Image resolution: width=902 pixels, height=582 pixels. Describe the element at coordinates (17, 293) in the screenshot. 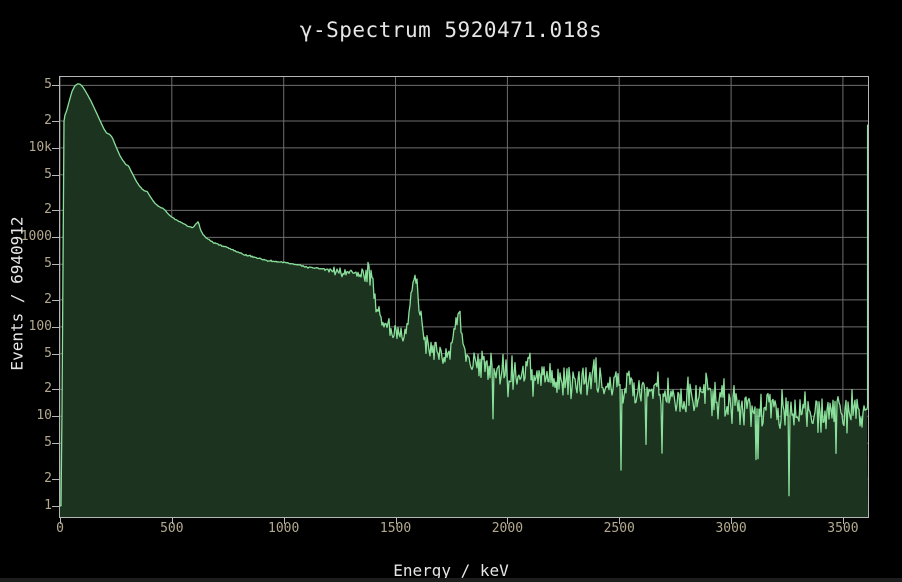

I see `y-axis-label: Events / 6940912` at that location.